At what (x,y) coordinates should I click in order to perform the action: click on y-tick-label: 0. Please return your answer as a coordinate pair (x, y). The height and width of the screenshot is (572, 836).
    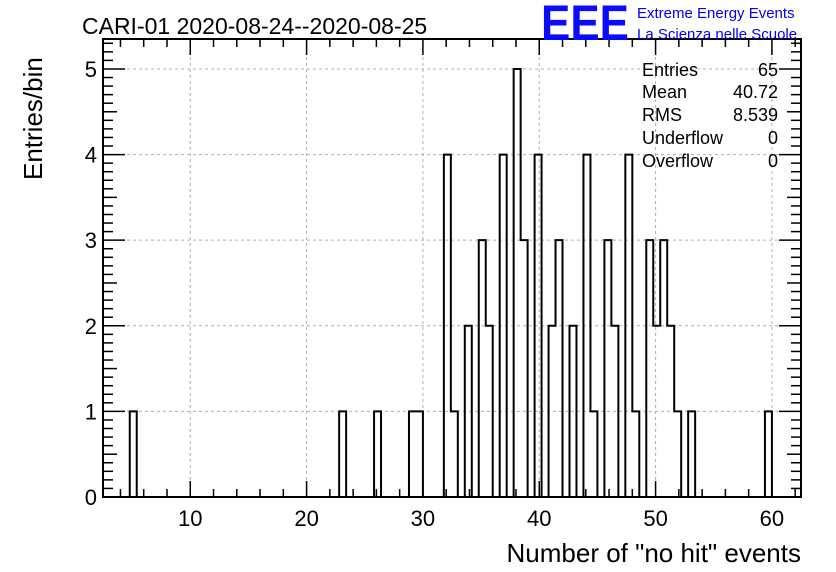
    Looking at the image, I should click on (91, 497).